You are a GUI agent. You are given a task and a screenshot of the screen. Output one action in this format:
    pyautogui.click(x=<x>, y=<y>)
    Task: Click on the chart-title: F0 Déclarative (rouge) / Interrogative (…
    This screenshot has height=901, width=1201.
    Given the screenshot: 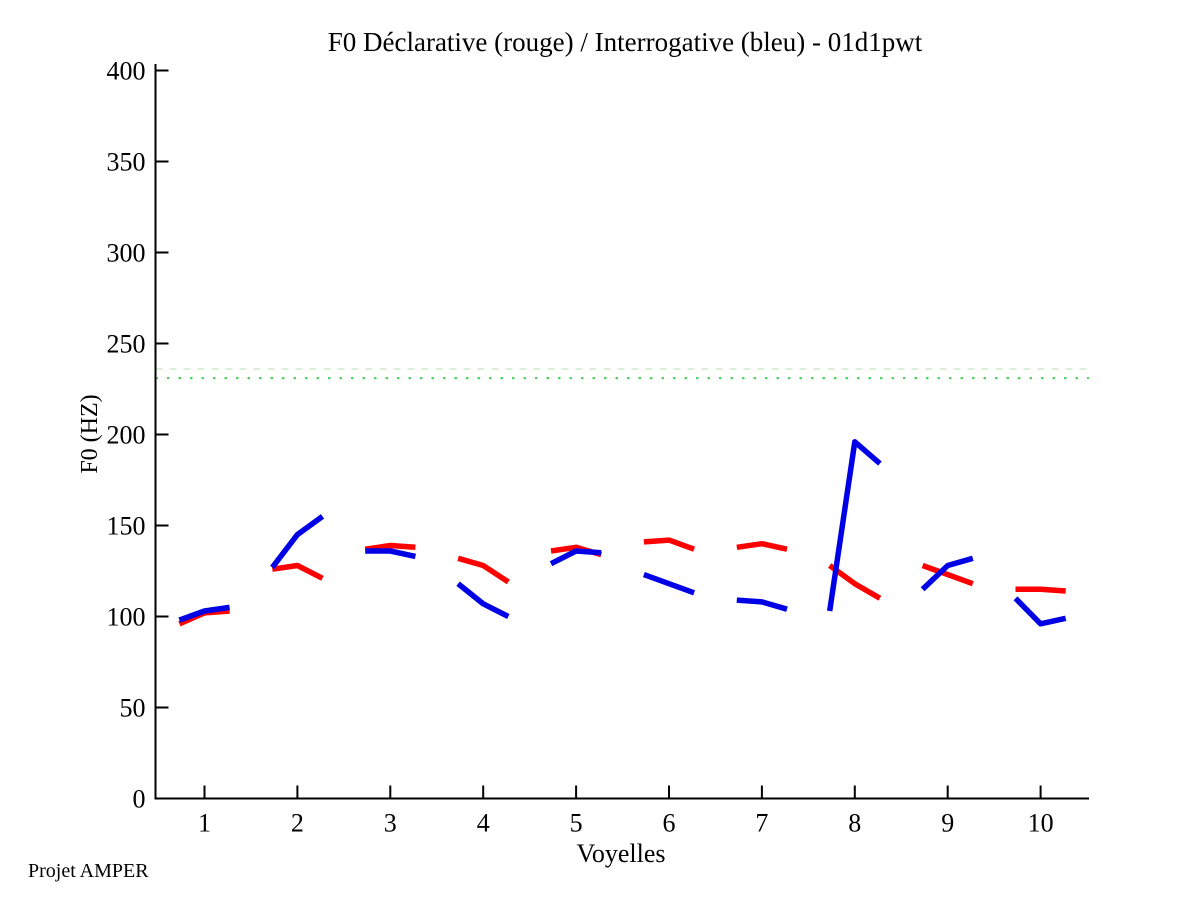 What is the action you would take?
    pyautogui.click(x=625, y=42)
    